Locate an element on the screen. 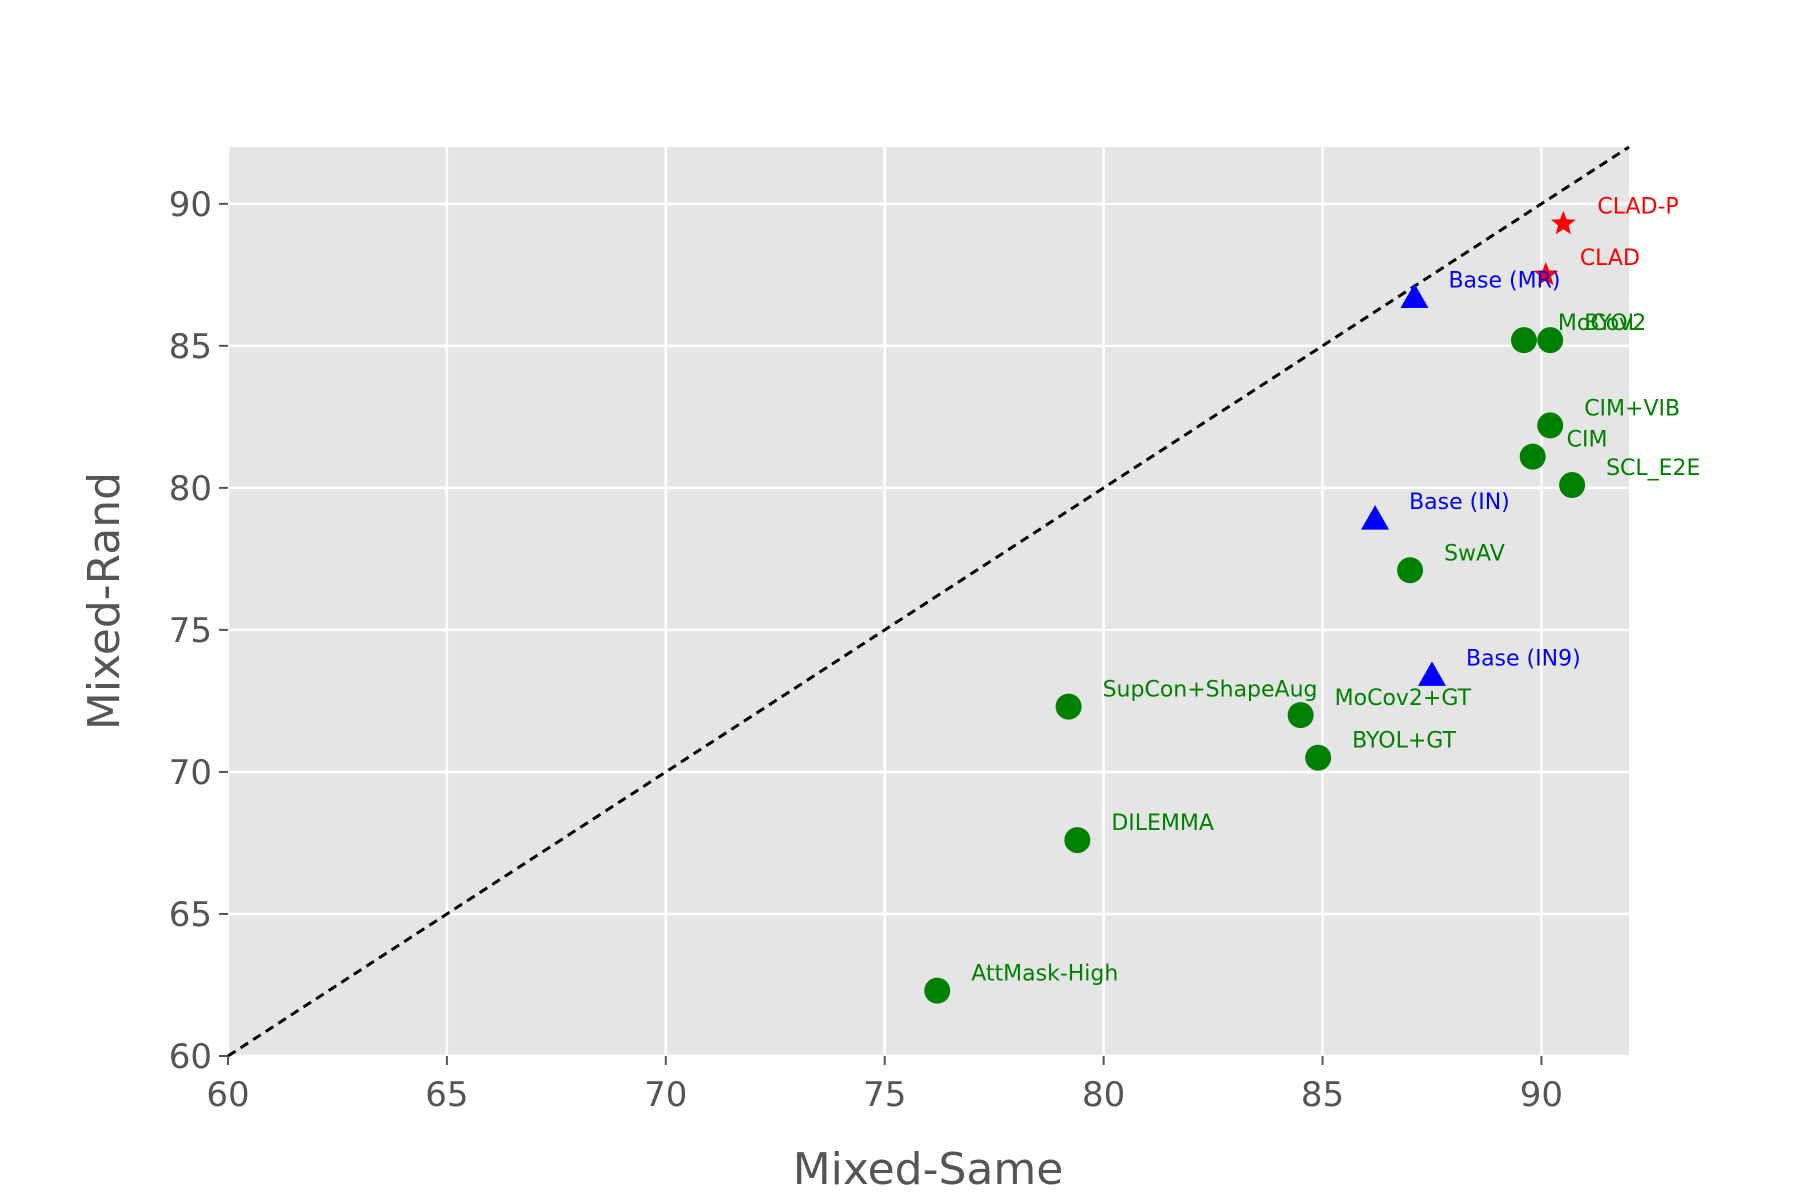 This screenshot has width=1800, height=1200. x-axis: 60 65 70 75 80 85 90 is located at coordinates (884, 1085).